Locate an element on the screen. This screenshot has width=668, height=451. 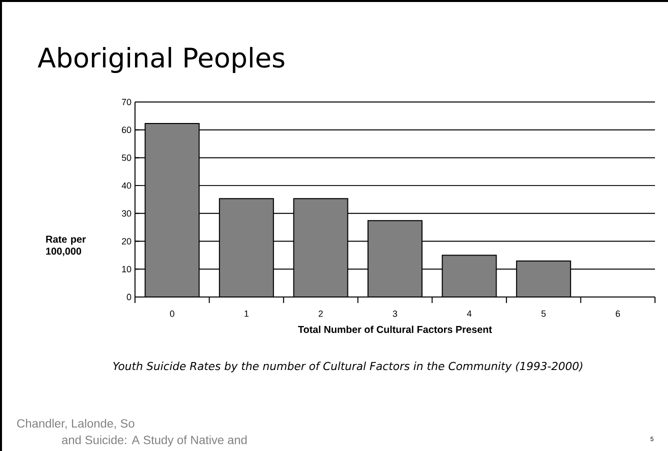
y-tick-label: 10 is located at coordinates (127, 269).